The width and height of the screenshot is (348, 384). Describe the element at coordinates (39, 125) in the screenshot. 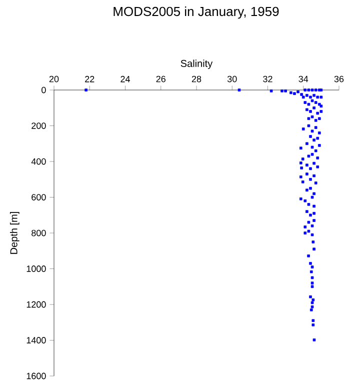

I see `y-tick-label: 200` at that location.